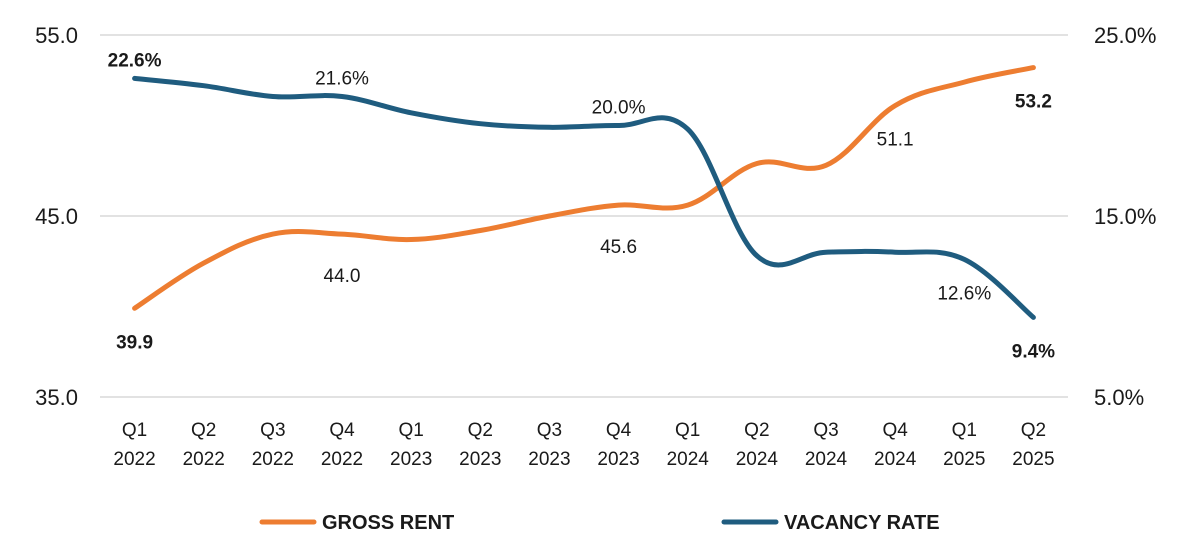 The image size is (1200, 551). What do you see at coordinates (619, 108) in the screenshot?
I see `data-label-vacancy-rate: 20.0%` at bounding box center [619, 108].